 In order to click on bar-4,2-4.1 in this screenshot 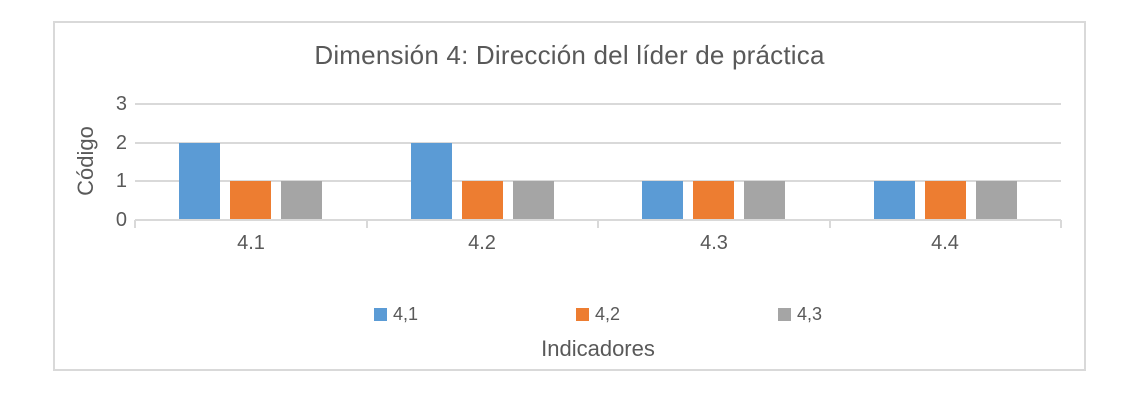, I will do `click(250, 200)`.